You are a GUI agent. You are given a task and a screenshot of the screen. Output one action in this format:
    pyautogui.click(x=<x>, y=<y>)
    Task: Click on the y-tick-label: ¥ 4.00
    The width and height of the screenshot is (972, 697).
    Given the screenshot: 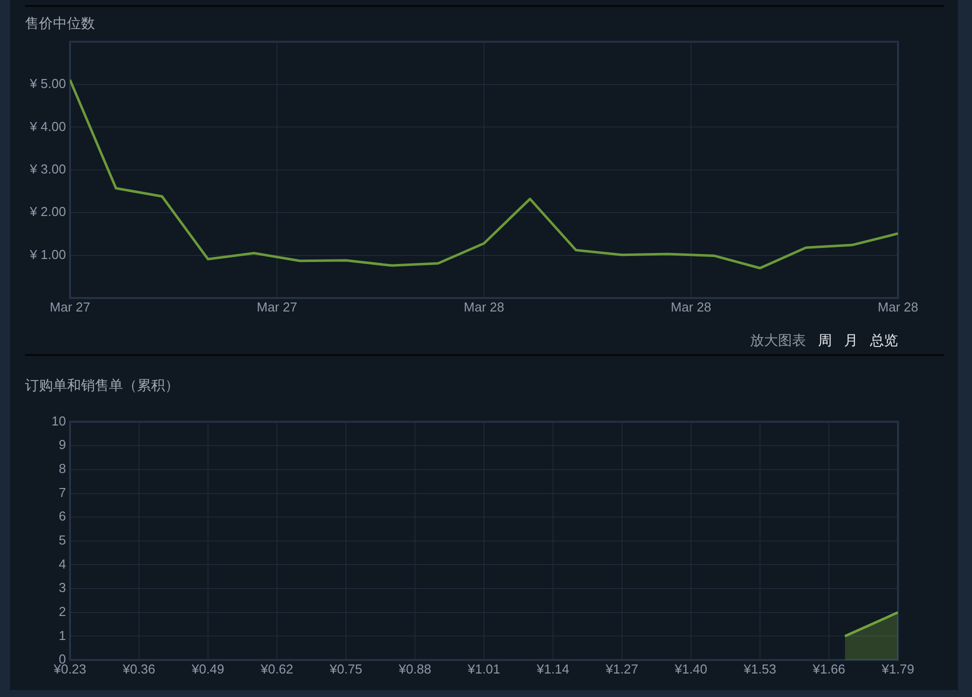 What is the action you would take?
    pyautogui.click(x=47, y=126)
    